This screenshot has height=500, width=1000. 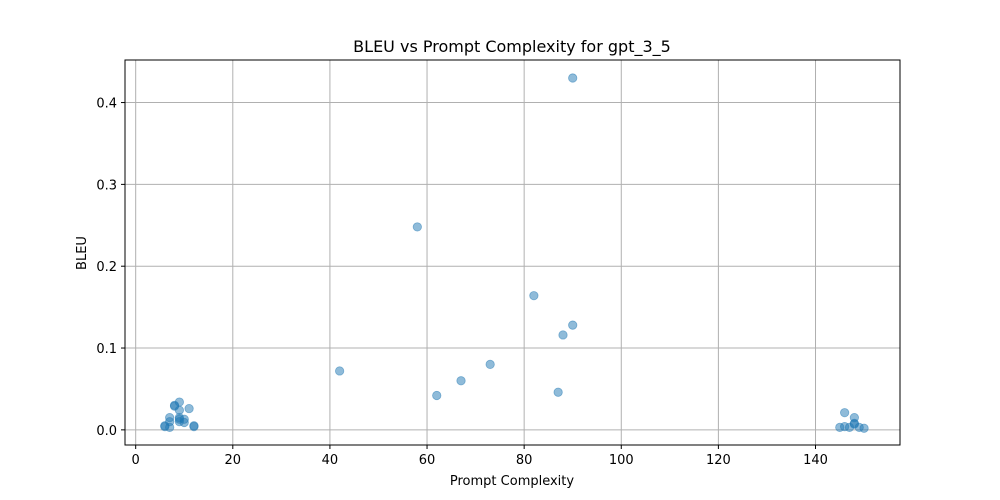 I want to click on x-tick-label: 20, so click(x=233, y=460).